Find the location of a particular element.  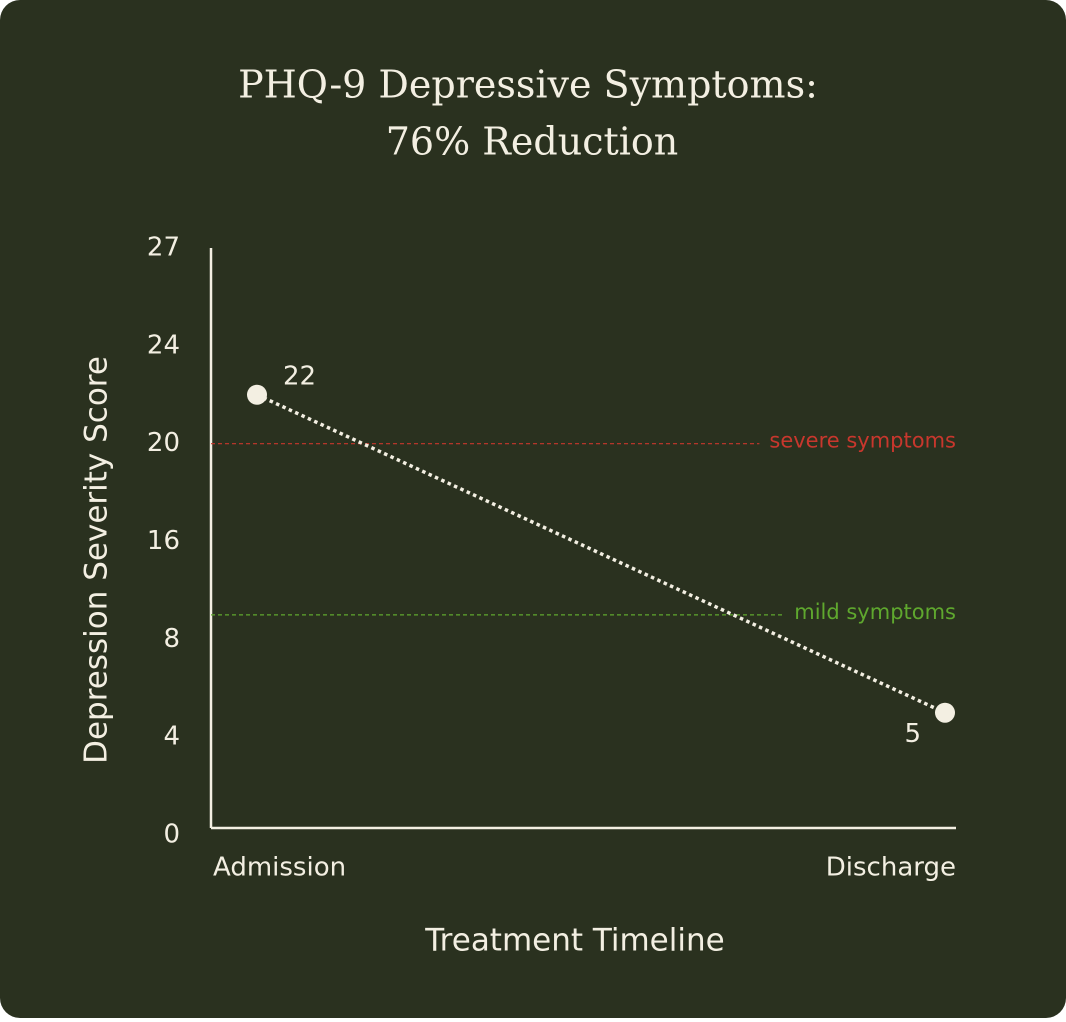

y-tick-label: 16 is located at coordinates (163, 541).